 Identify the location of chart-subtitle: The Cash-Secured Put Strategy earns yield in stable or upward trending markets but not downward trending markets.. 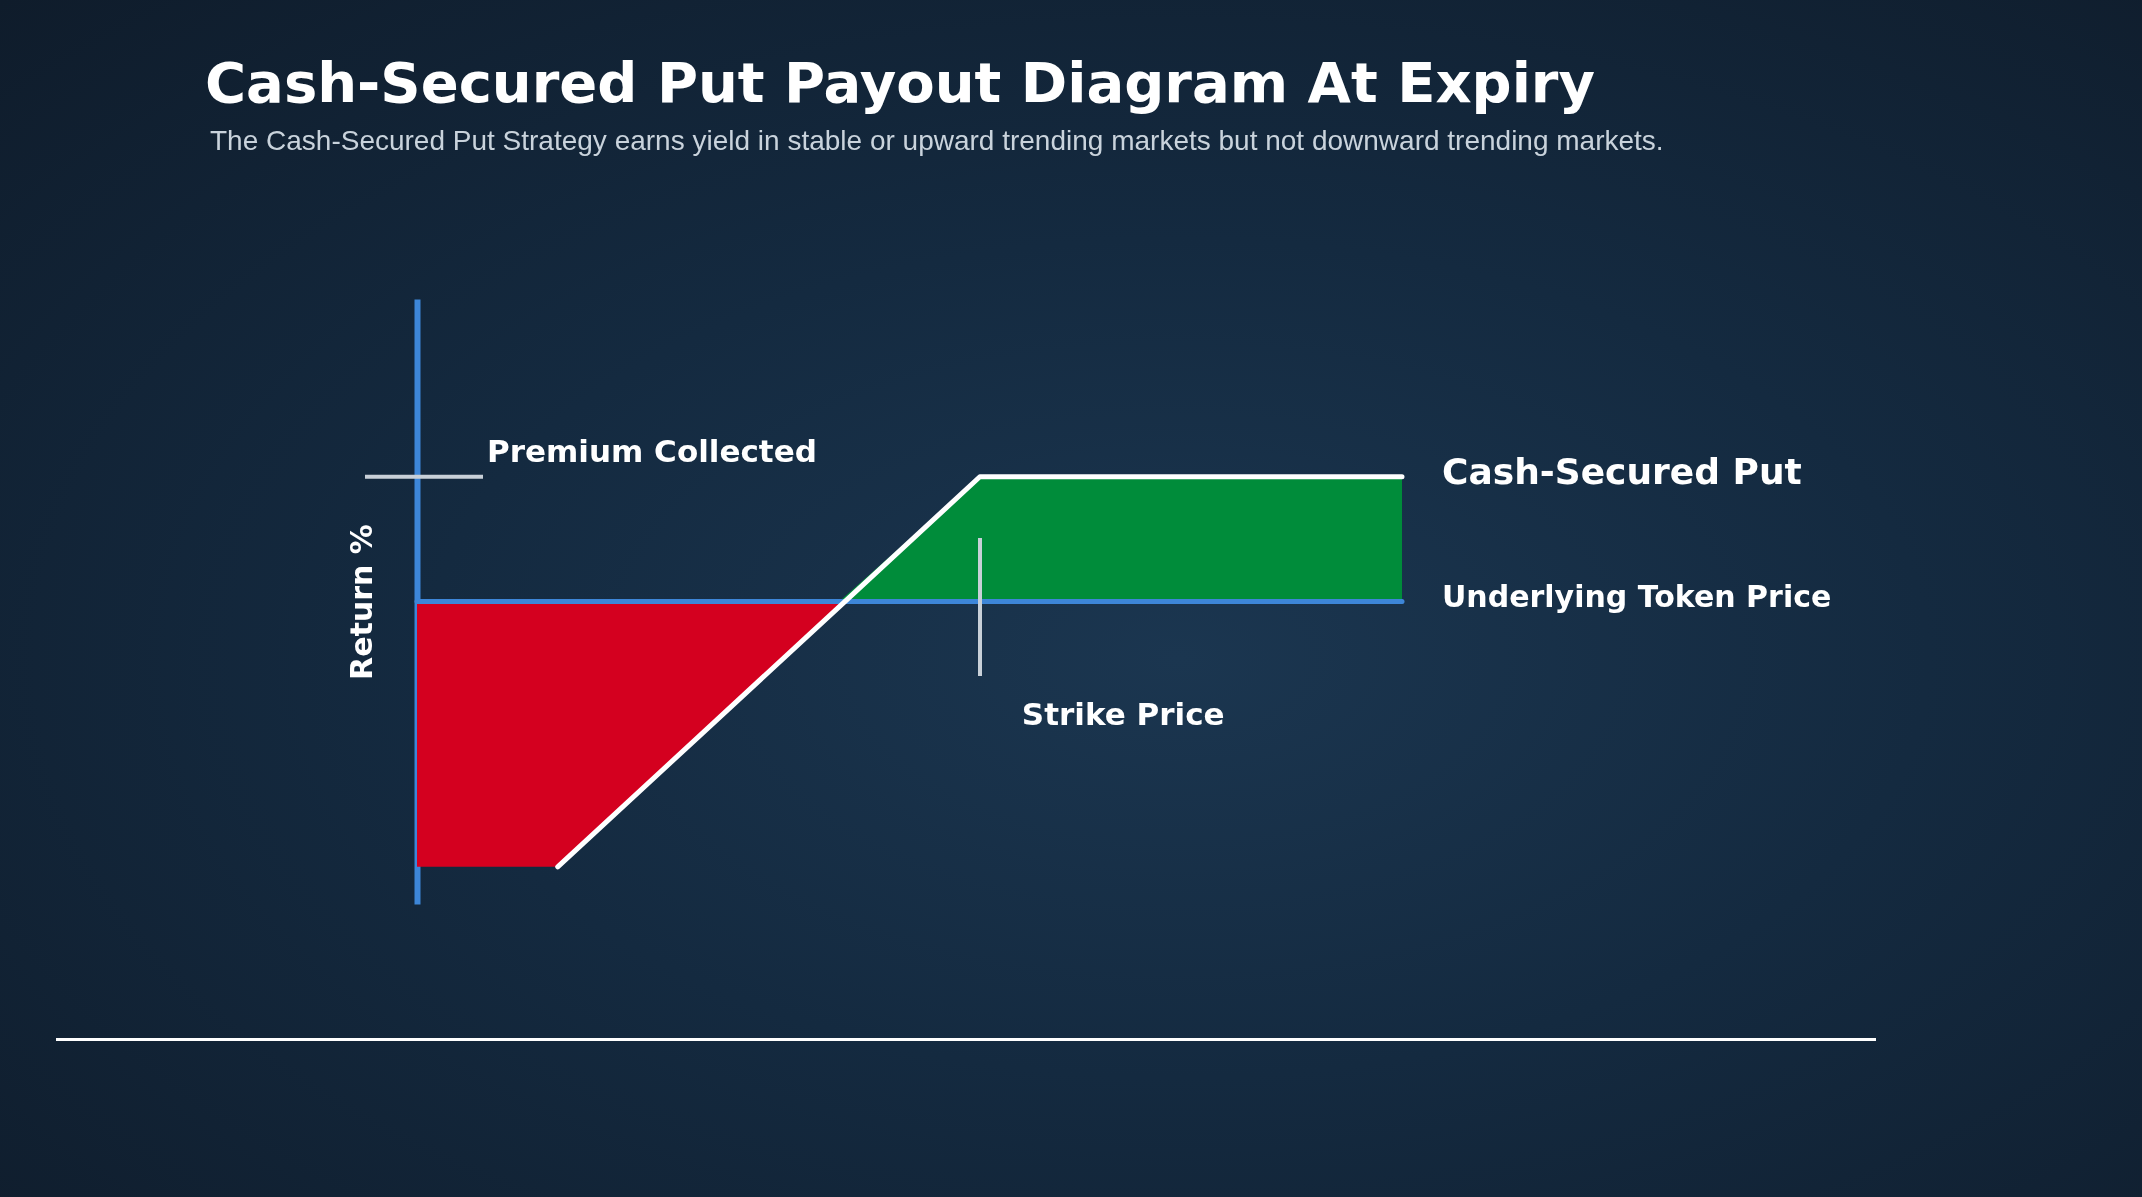
(937, 141).